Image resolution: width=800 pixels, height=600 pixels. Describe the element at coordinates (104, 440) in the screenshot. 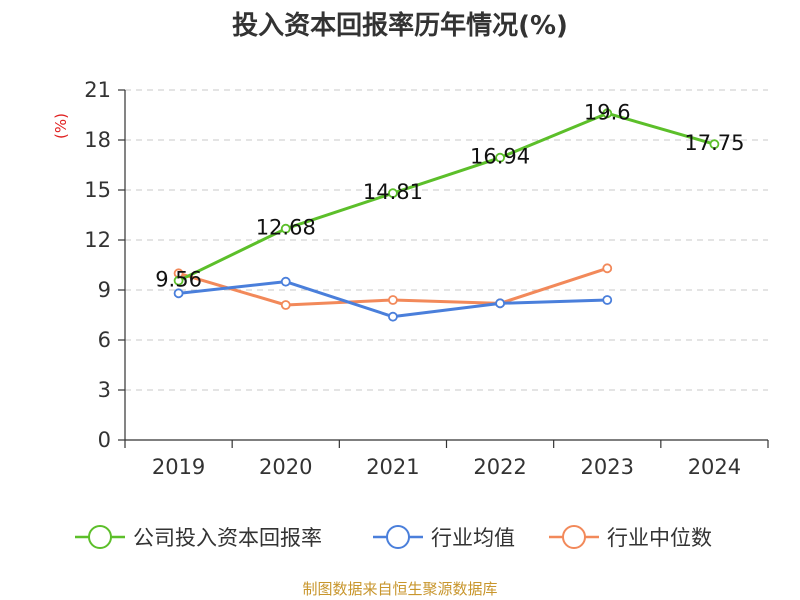

I see `y-tick-label: 0` at that location.